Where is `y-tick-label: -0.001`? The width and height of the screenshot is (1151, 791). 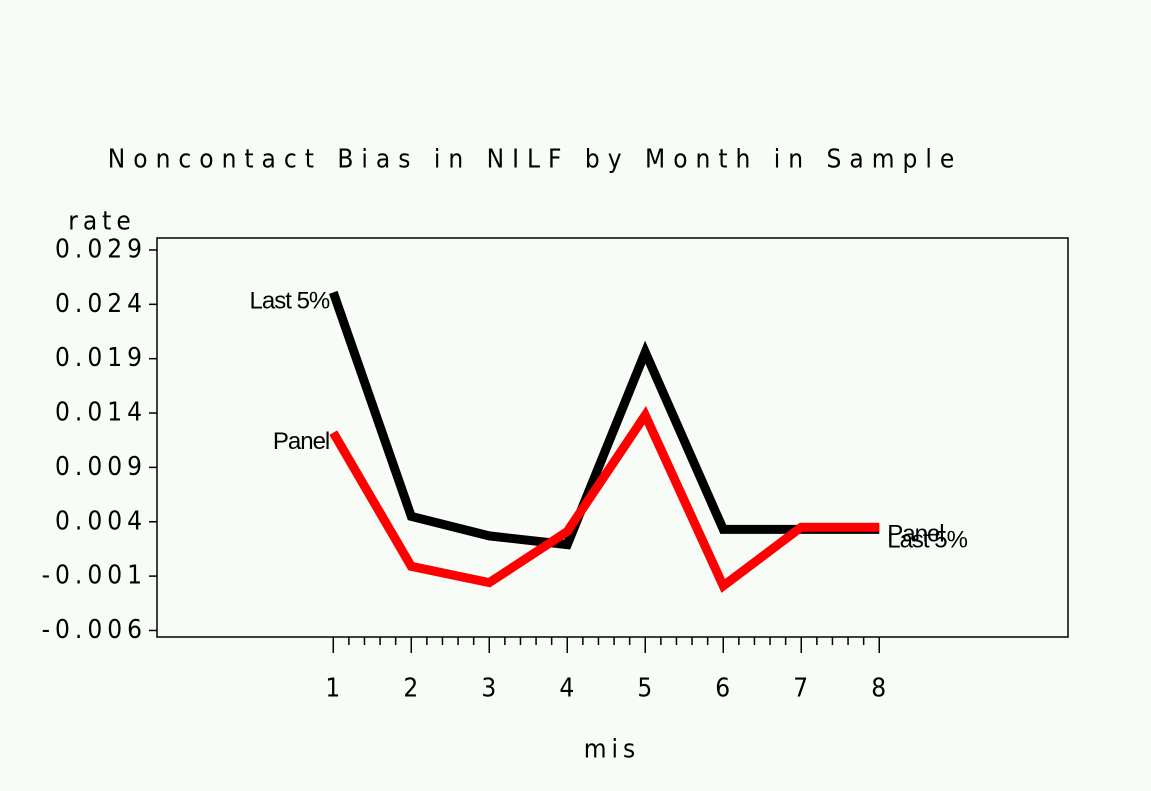
y-tick-label: -0.001 is located at coordinates (94, 576).